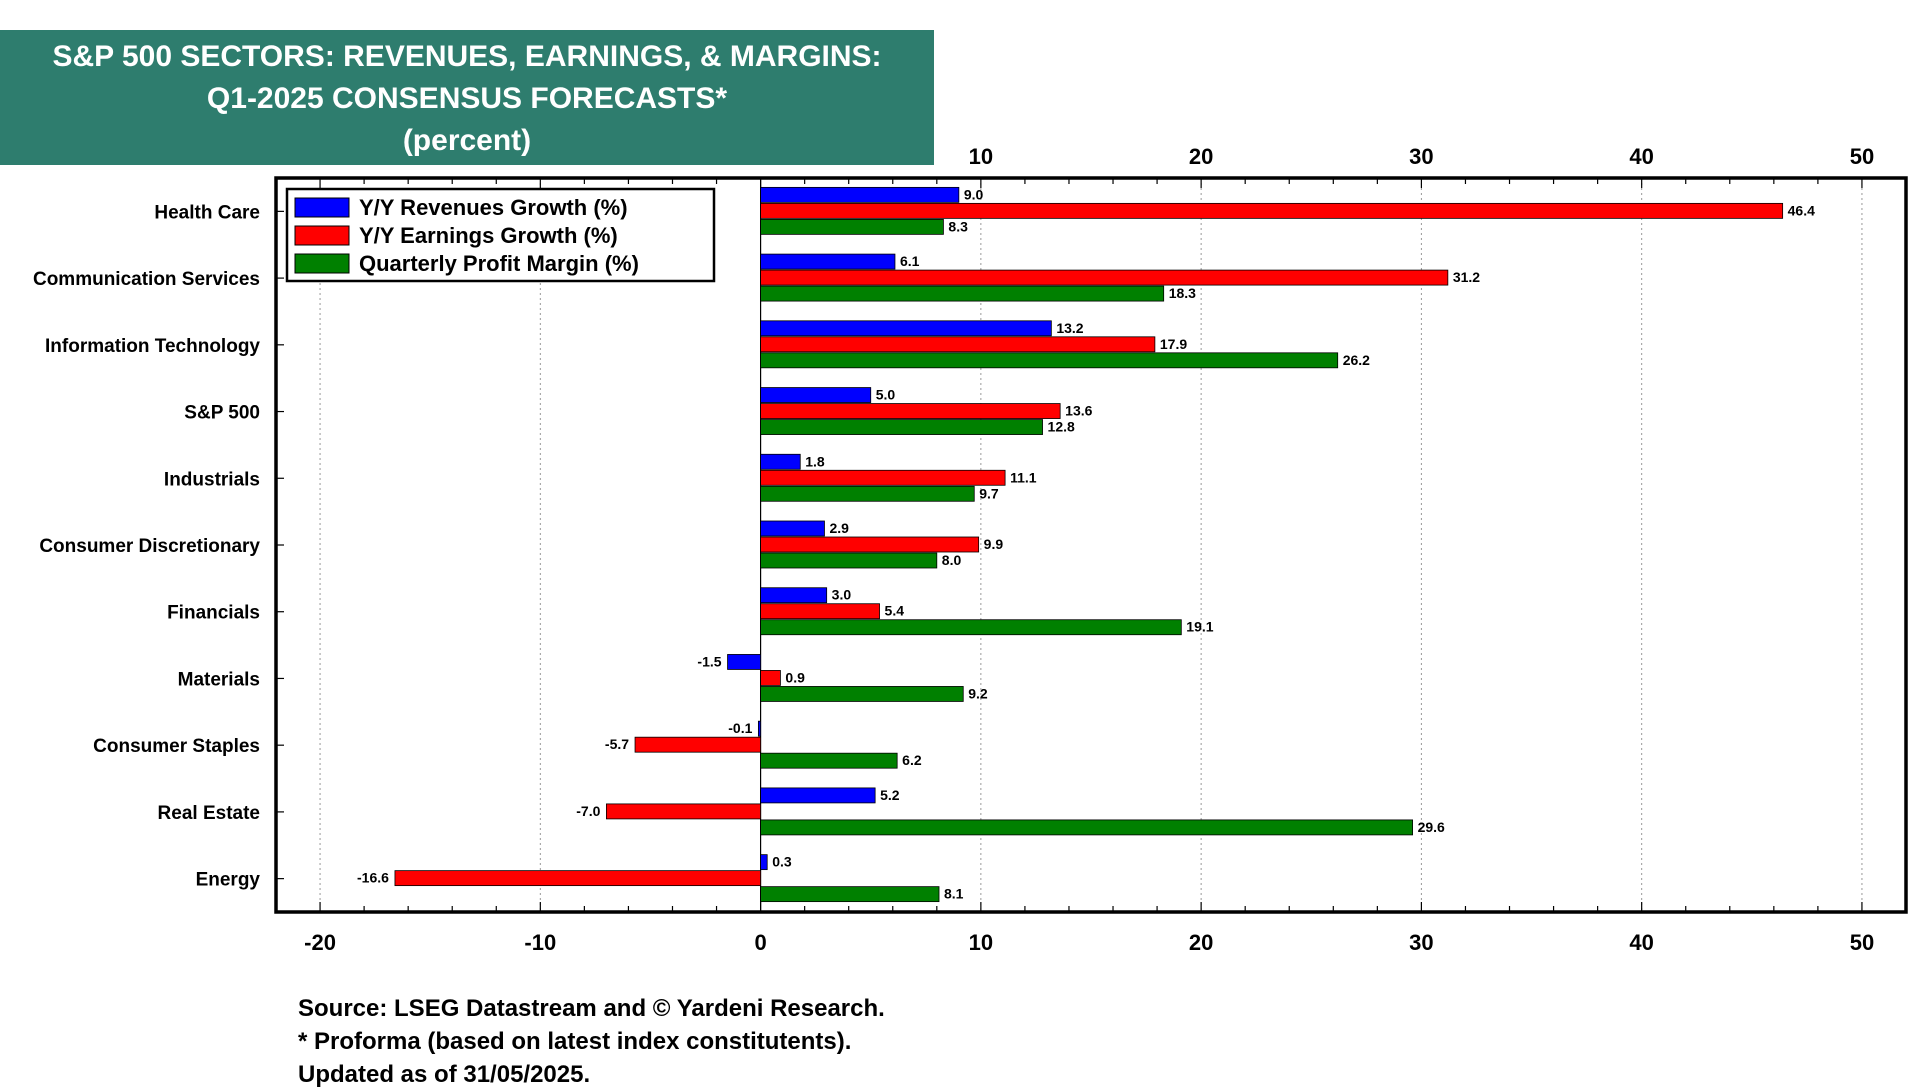  Describe the element at coordinates (1862, 942) in the screenshot. I see `x-axis-tick-label: 50` at that location.